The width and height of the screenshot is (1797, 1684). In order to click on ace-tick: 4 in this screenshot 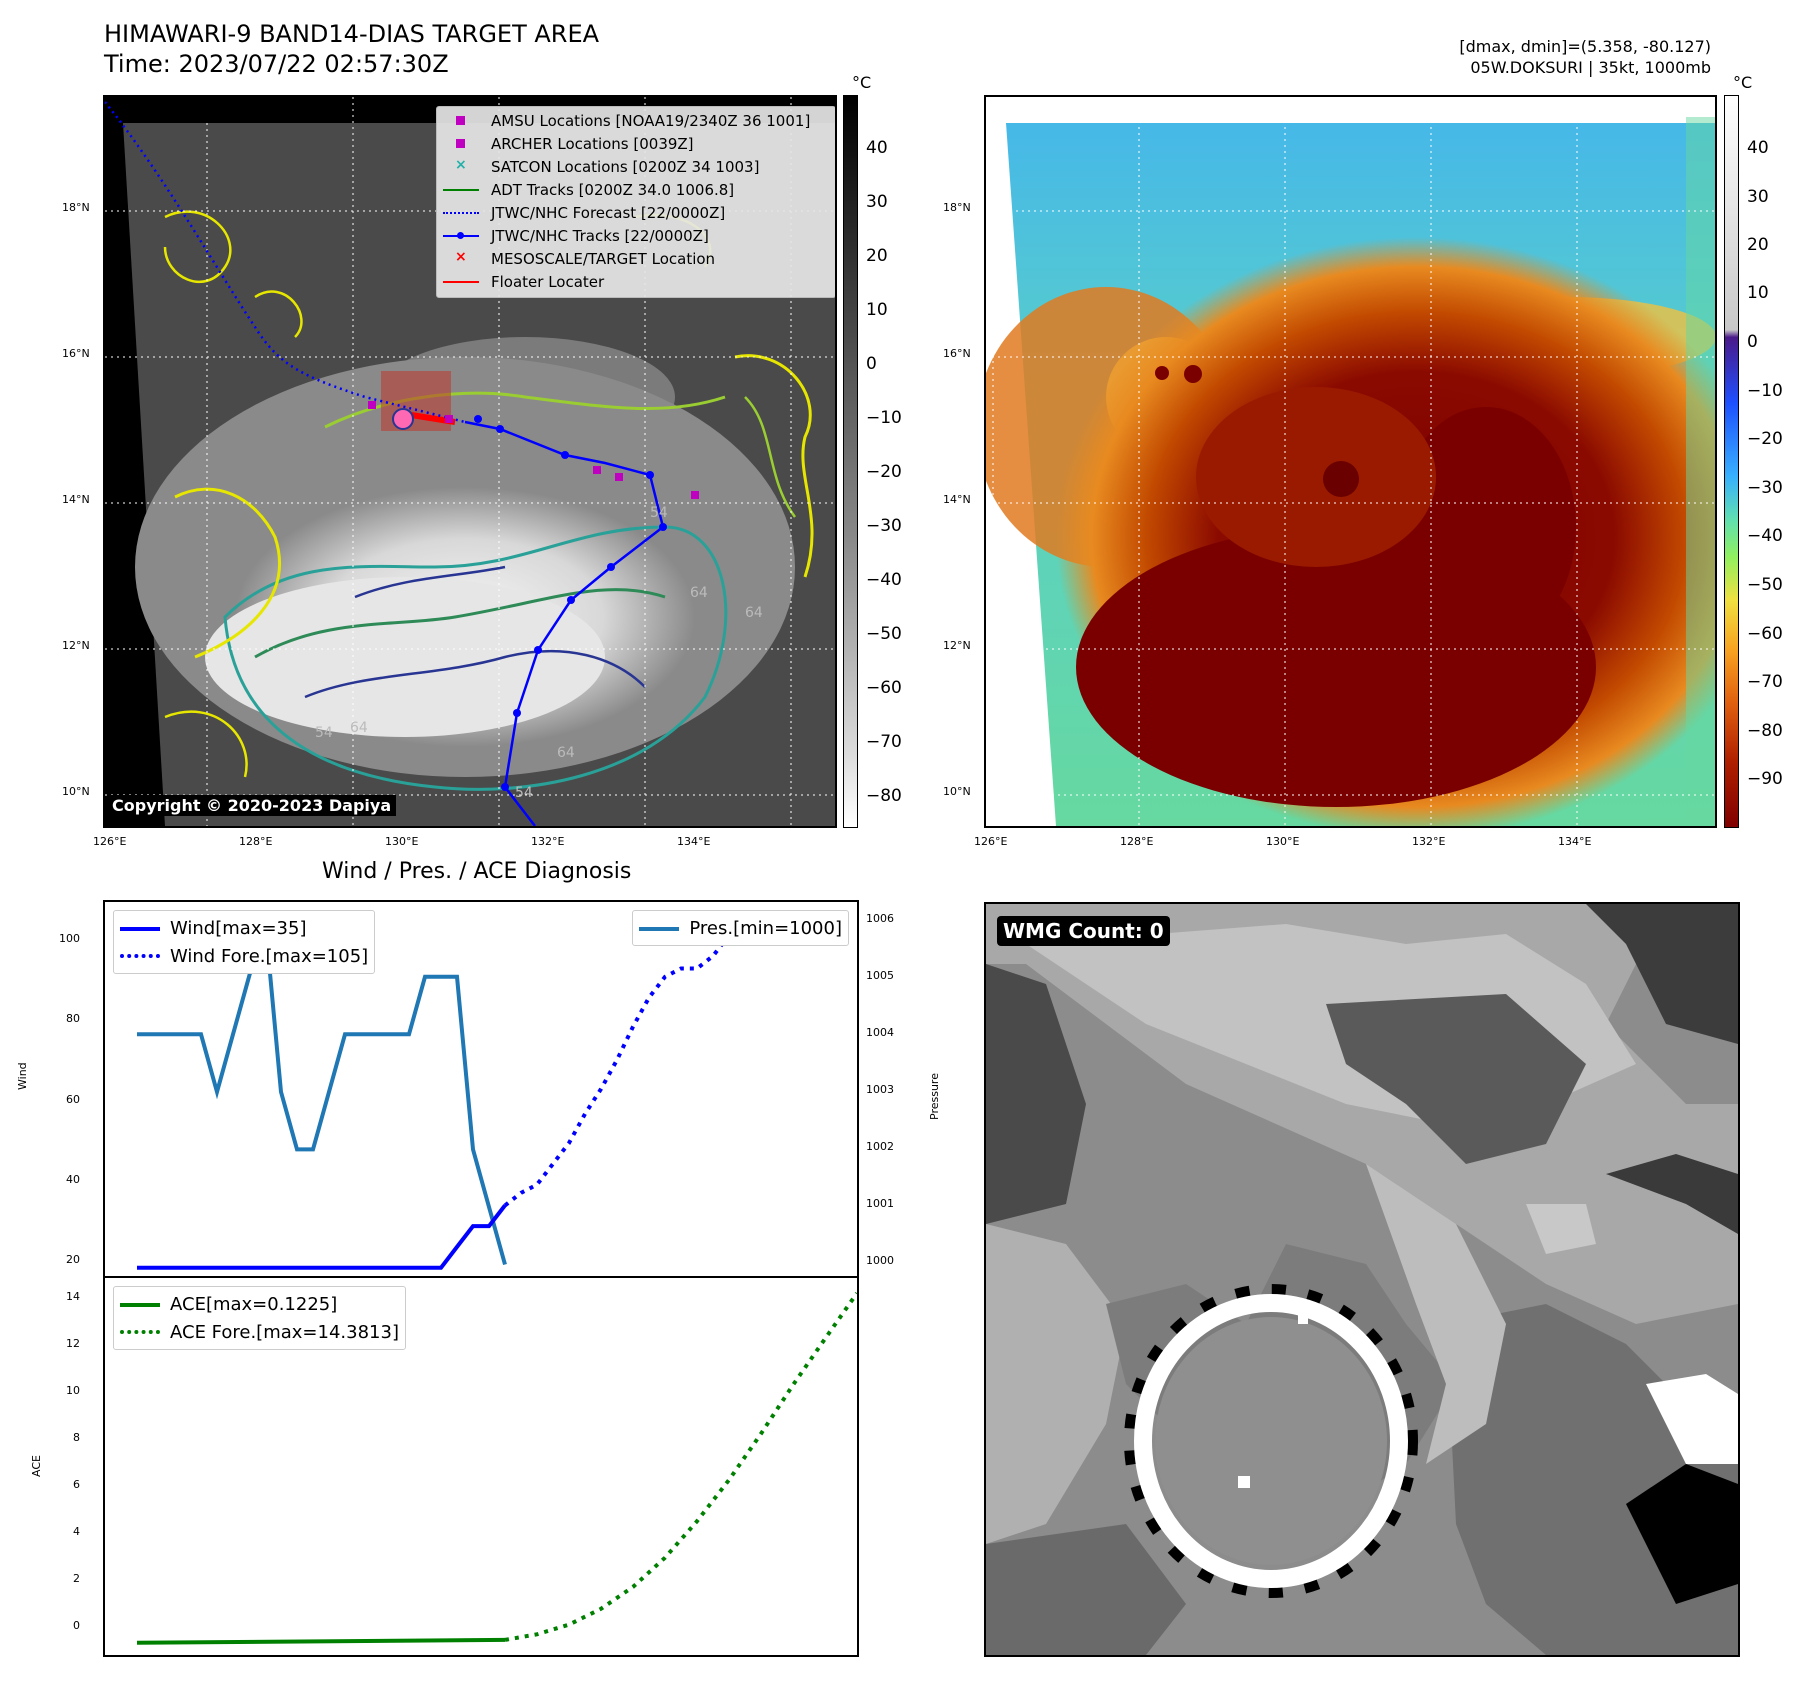, I will do `click(76, 1531)`.